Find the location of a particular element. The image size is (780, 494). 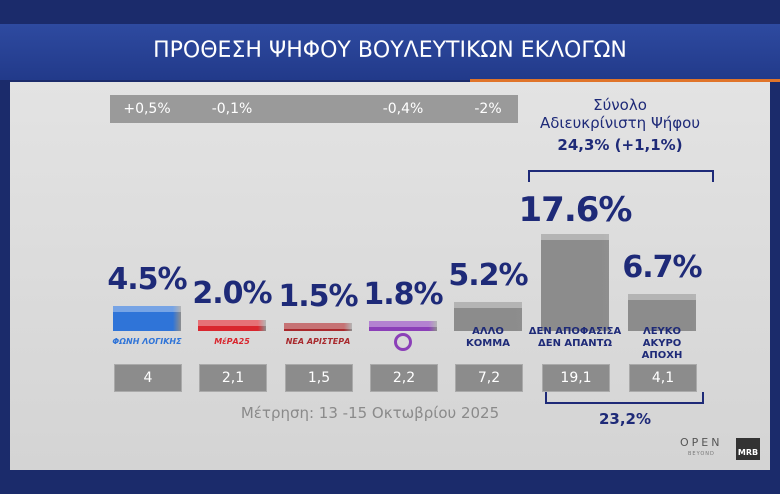

undecided-title: Σύνολο Αδιευκρίνιστη Ψήφου is located at coordinates (620, 114).